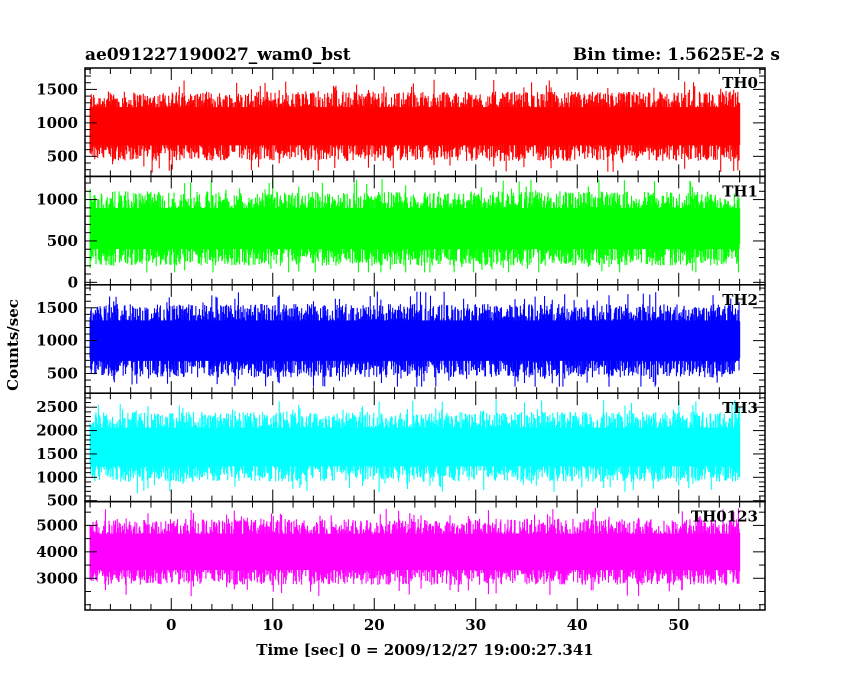 This screenshot has height=680, width=850. What do you see at coordinates (73, 282) in the screenshot?
I see `y-tick-label-th1: 0` at bounding box center [73, 282].